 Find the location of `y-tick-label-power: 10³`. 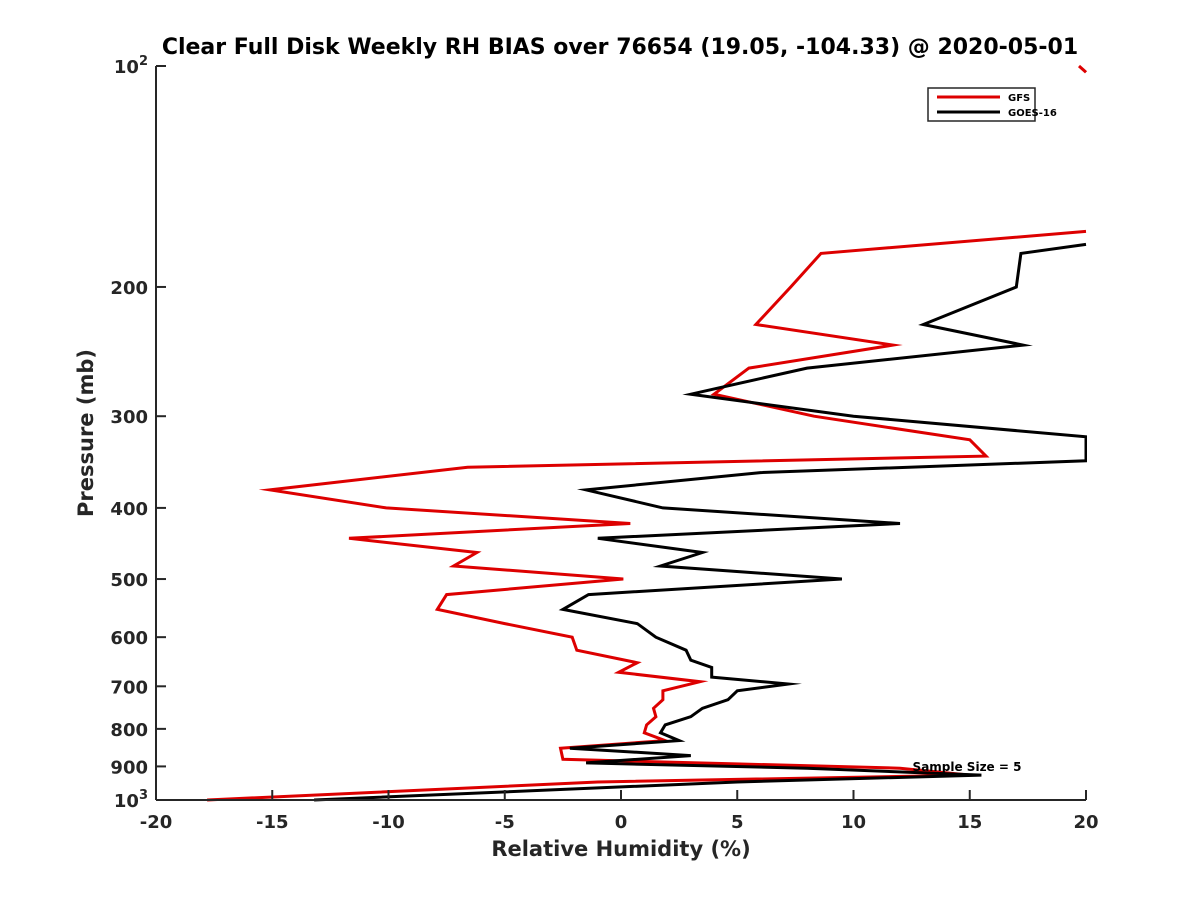

y-tick-label-power: 10³ is located at coordinates (131, 800).